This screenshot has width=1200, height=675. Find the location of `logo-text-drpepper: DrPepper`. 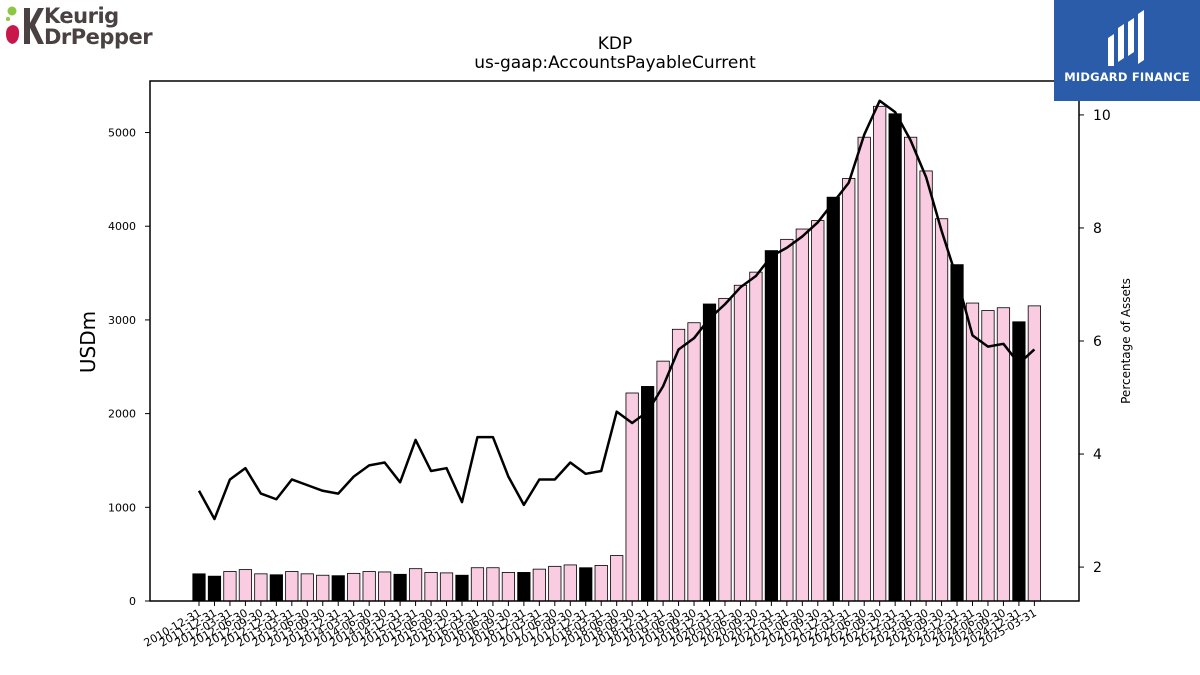

logo-text-drpepper: DrPepper is located at coordinates (98, 37).